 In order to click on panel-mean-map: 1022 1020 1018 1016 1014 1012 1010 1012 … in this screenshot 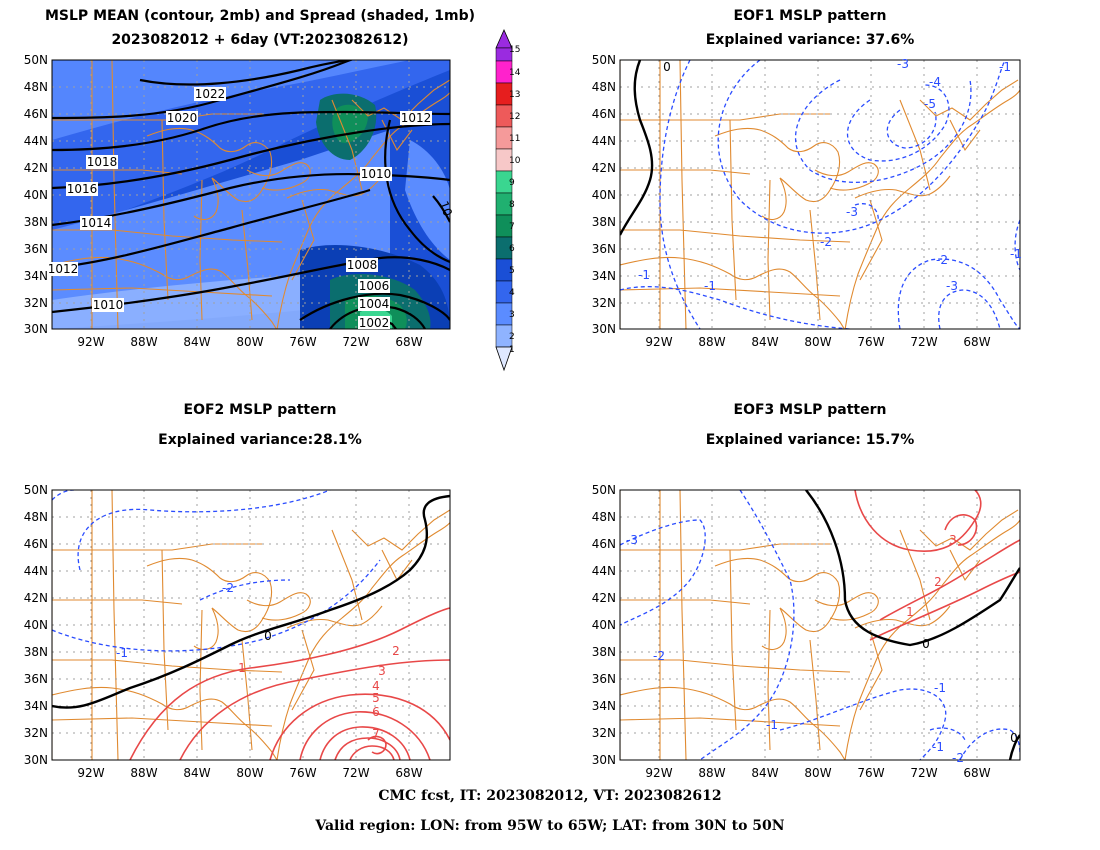, I will do `click(251, 194)`.